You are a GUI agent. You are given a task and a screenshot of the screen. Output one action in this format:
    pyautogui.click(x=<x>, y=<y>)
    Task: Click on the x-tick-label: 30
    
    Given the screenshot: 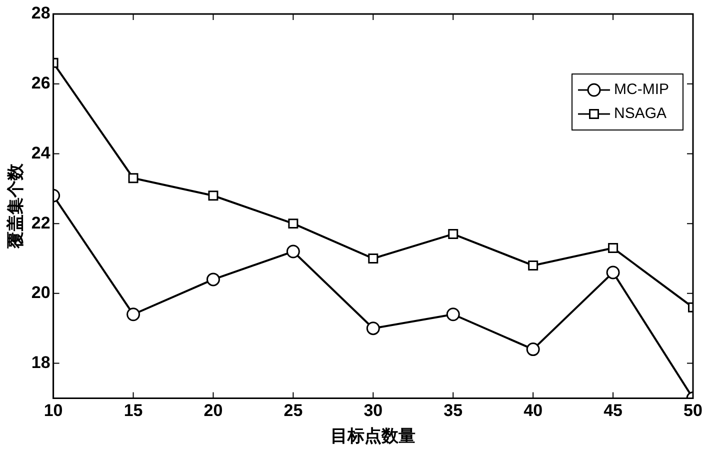 What is the action you would take?
    pyautogui.click(x=373, y=410)
    